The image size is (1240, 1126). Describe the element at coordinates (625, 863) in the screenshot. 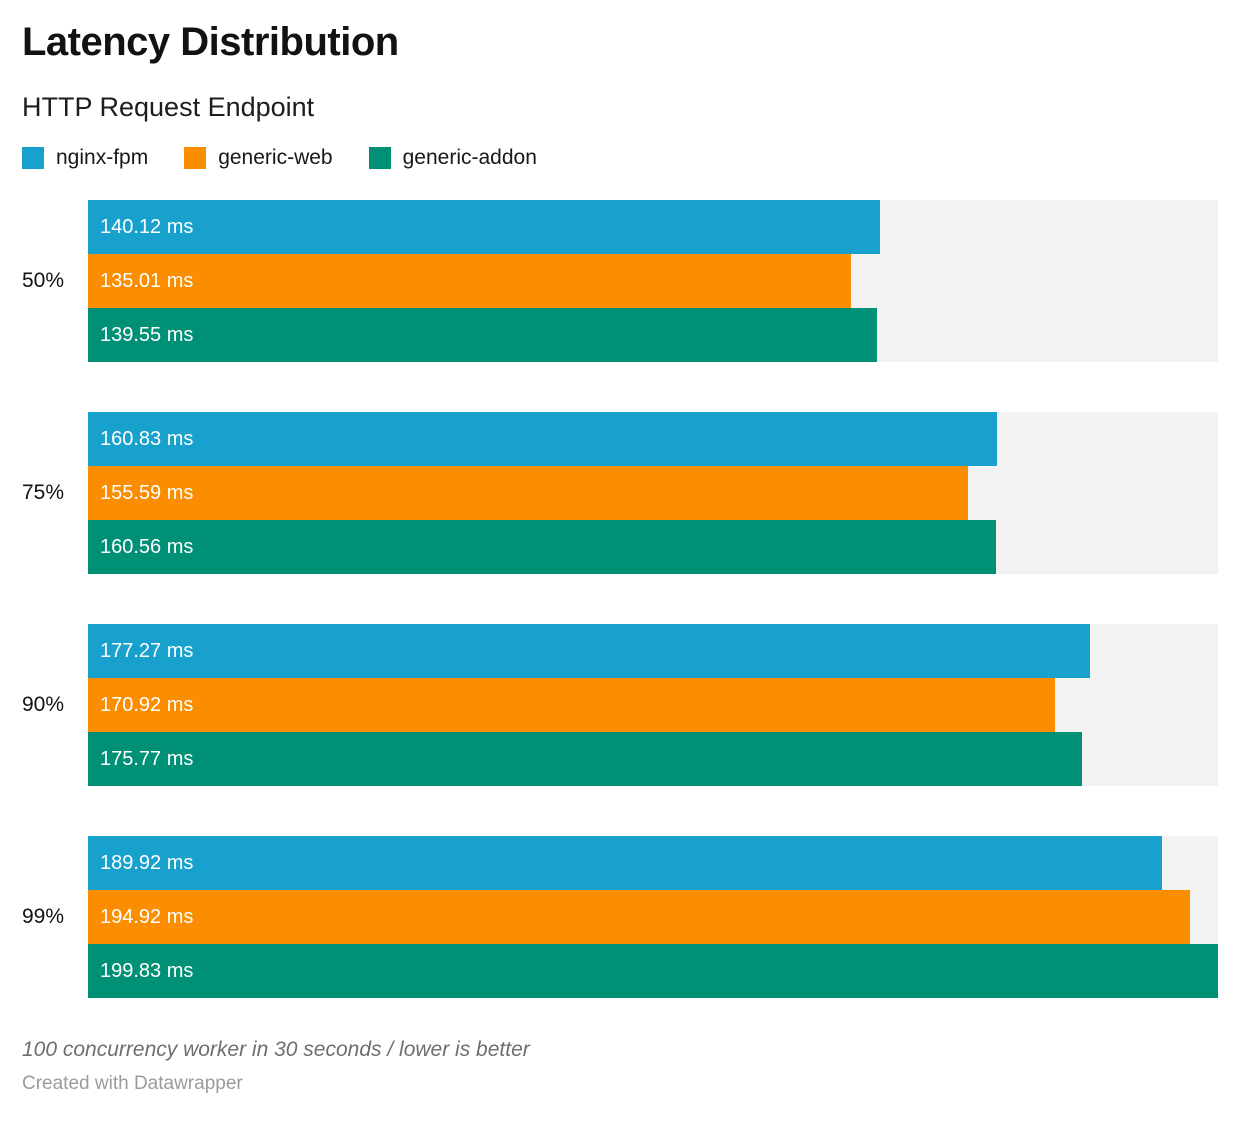

I see `bar-nginx-fpm: 189.92 ms` at that location.